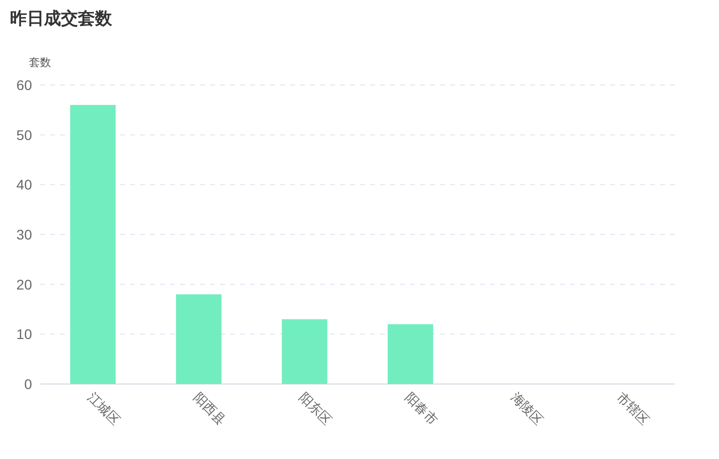 Image resolution: width=719 pixels, height=459 pixels. I want to click on x-tick-label: 阳春市, so click(421, 409).